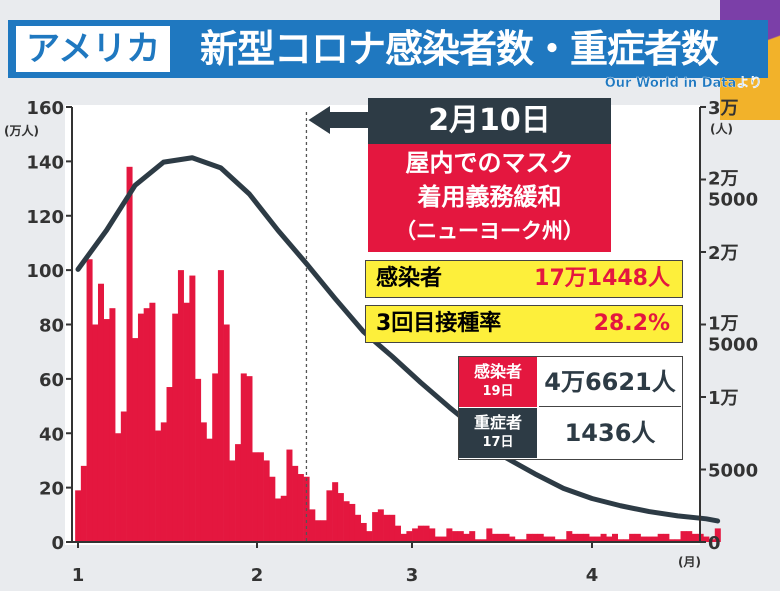 The width and height of the screenshot is (780, 591). Describe the element at coordinates (412, 575) in the screenshot. I see `x-tick-label: 3` at that location.